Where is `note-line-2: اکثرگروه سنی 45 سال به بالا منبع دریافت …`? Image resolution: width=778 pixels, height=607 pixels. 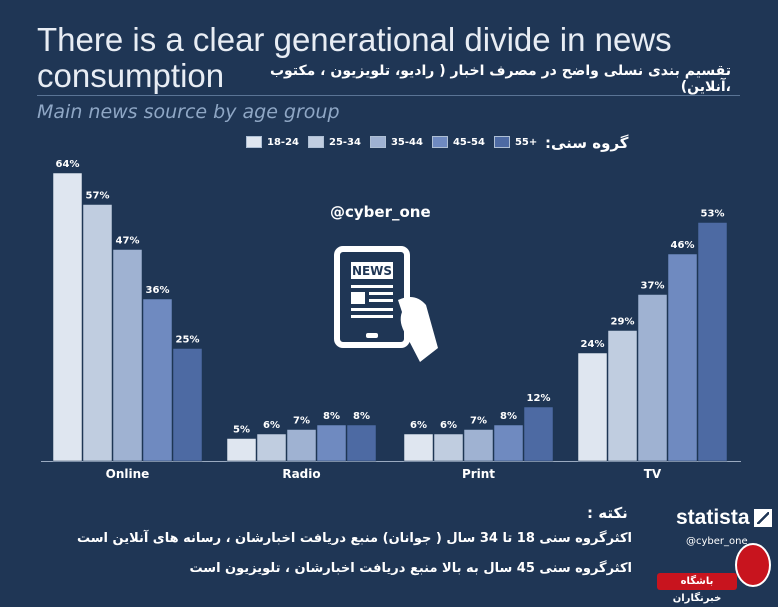 note-line-2: اکثرگروه سنی 45 سال به بالا منبع دریافت … is located at coordinates (410, 568).